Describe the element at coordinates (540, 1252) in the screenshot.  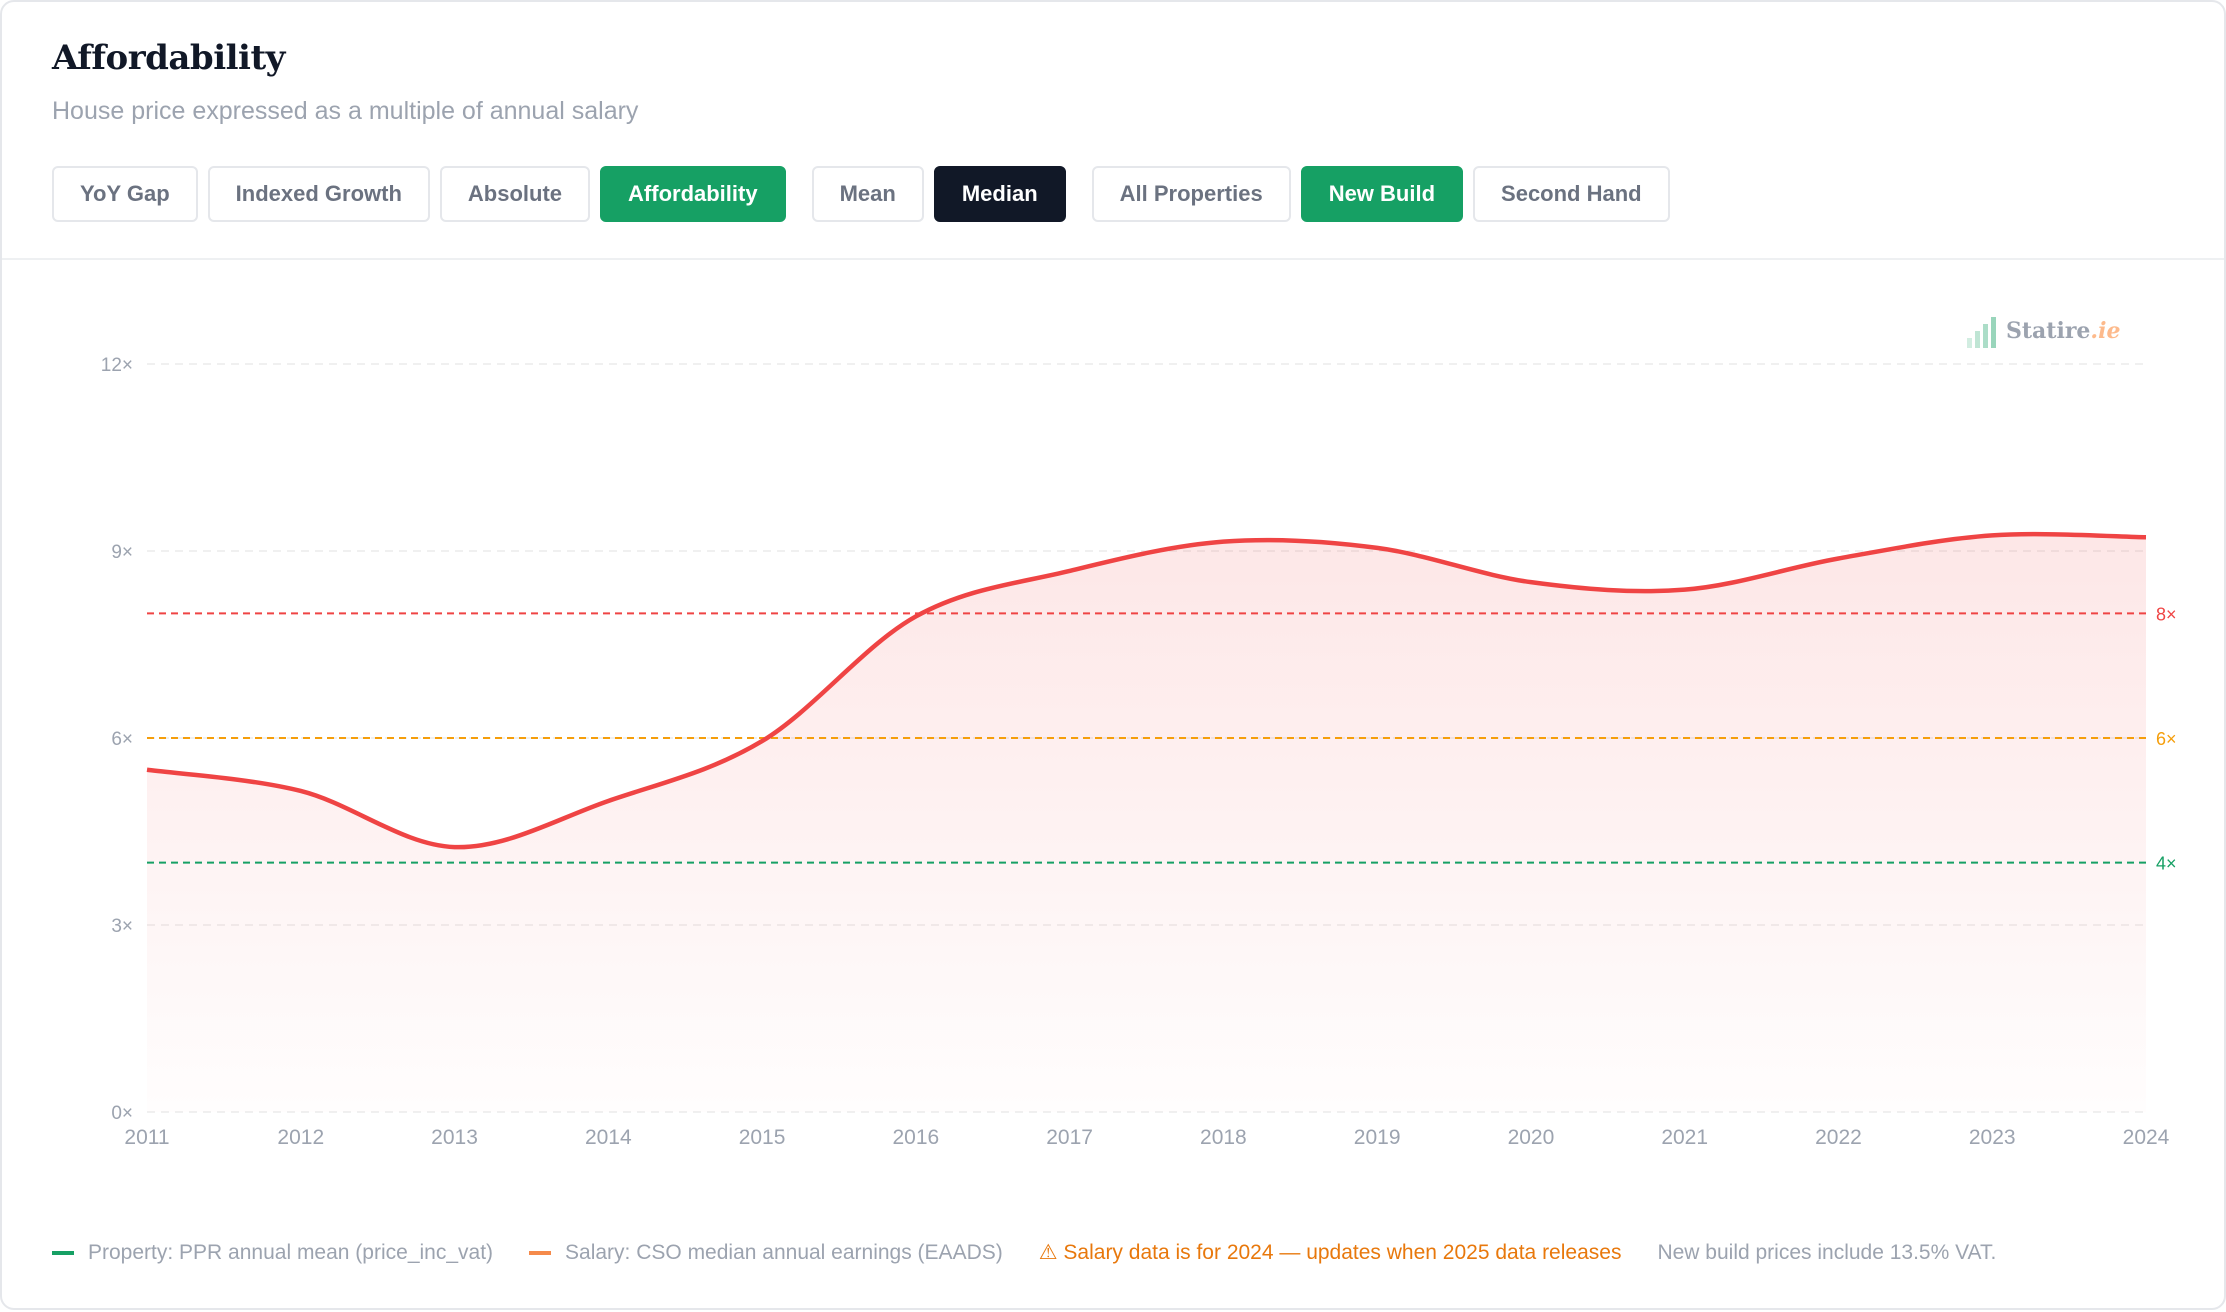
I see `legend-swatch-salary` at that location.